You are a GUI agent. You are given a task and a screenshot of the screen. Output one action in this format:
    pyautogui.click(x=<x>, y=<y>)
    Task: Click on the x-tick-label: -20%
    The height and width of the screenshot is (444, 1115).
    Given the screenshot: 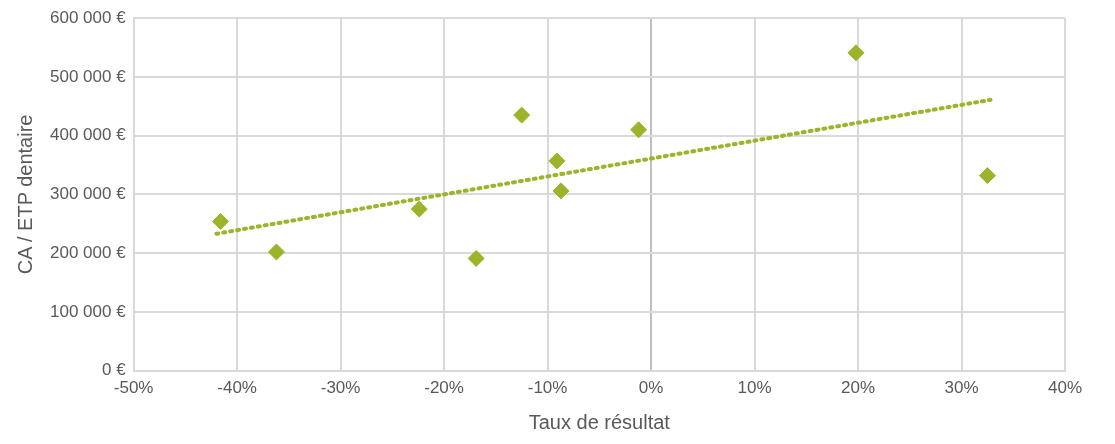 What is the action you would take?
    pyautogui.click(x=444, y=388)
    